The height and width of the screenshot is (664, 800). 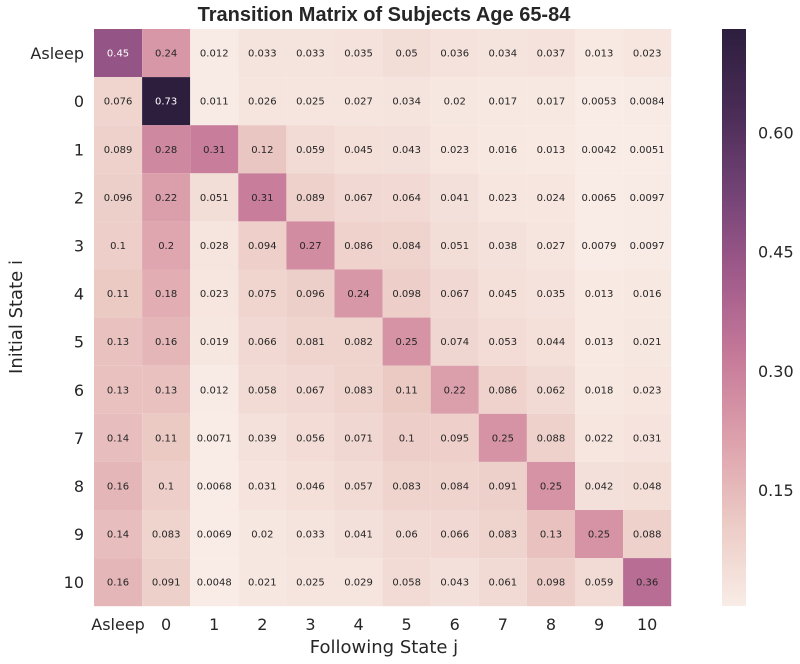 I want to click on cell-value-label: 0.021, so click(x=647, y=342).